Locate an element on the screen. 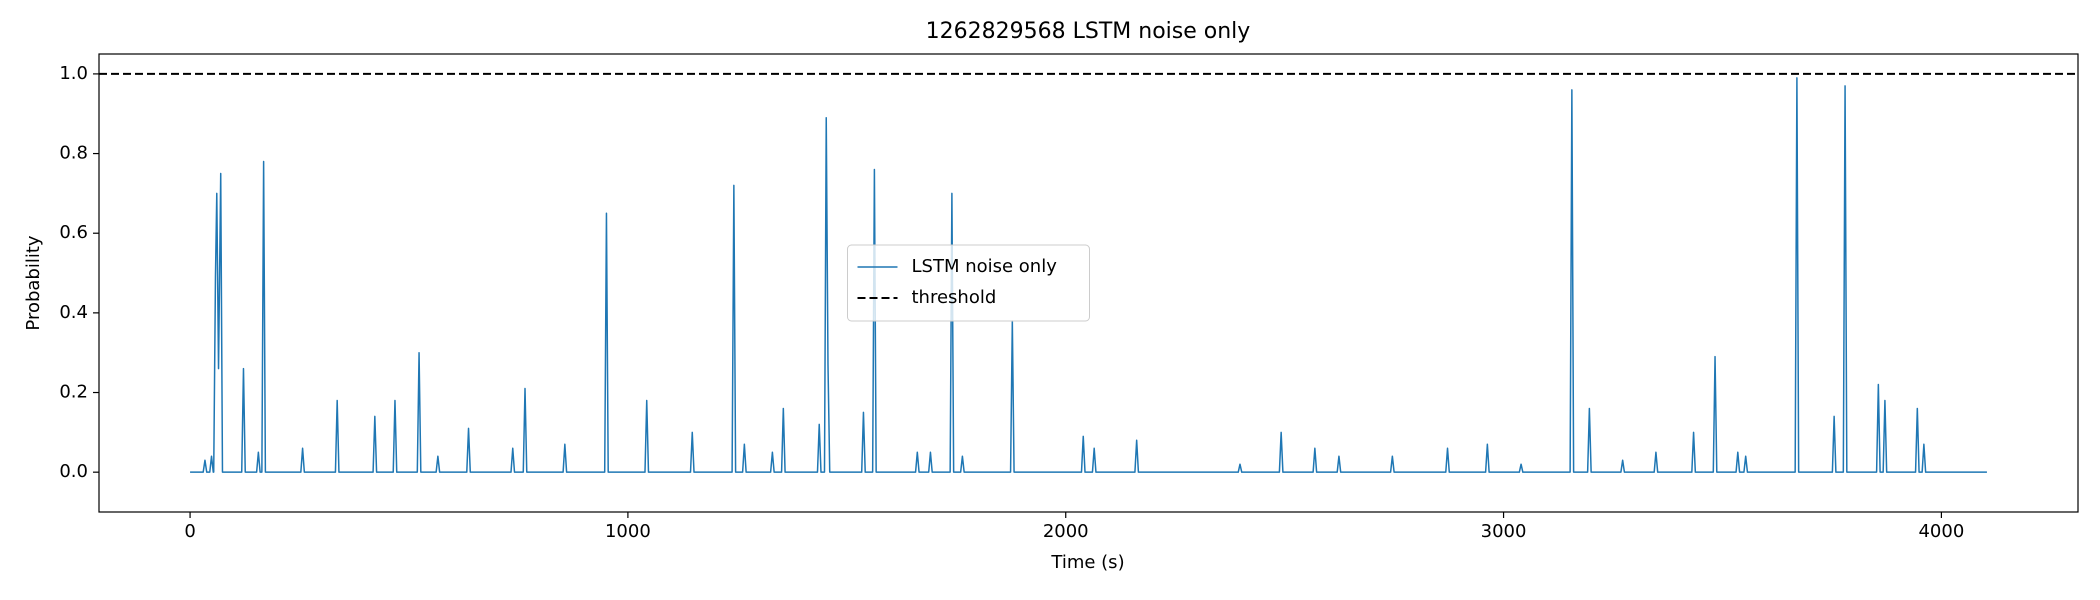 The height and width of the screenshot is (600, 2100). legend-box is located at coordinates (968, 283).